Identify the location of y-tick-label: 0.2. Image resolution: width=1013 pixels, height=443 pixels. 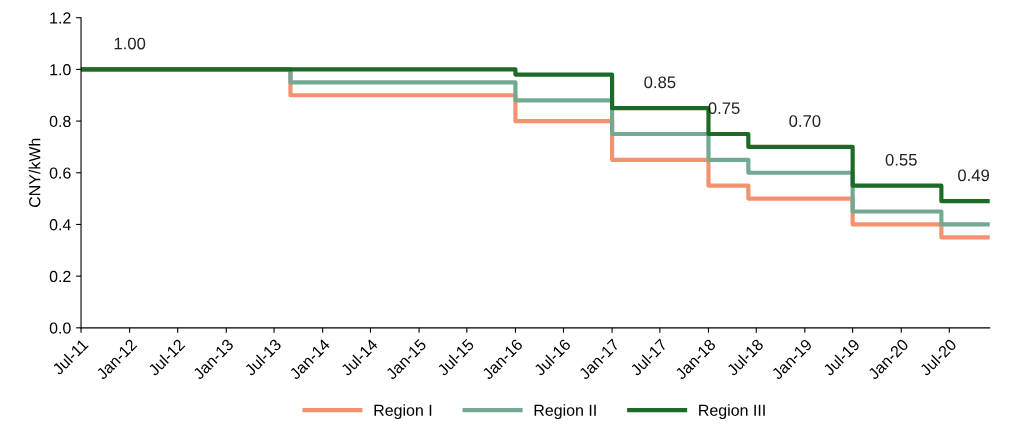
(60, 276).